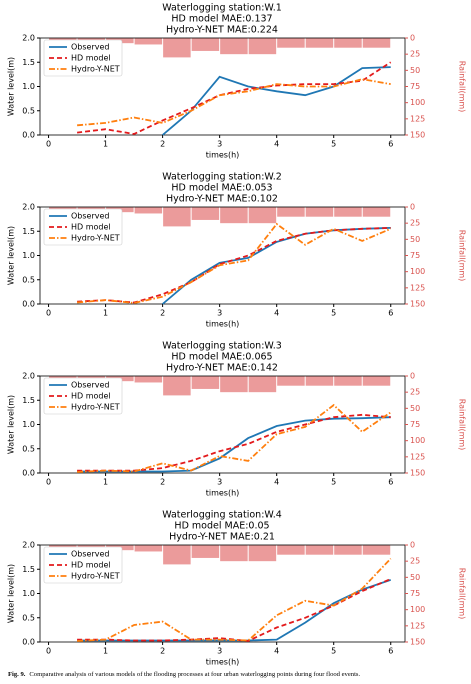 This screenshot has width=471, height=684. Describe the element at coordinates (221, 357) in the screenshot. I see `chart-title: HD model MAE:0.065` at that location.